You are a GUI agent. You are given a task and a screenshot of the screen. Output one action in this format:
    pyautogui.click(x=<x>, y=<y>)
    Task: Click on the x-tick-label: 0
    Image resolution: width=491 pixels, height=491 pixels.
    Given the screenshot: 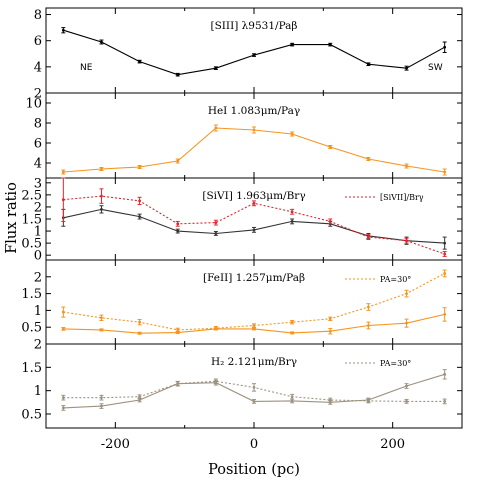 What is the action you would take?
    pyautogui.click(x=254, y=444)
    